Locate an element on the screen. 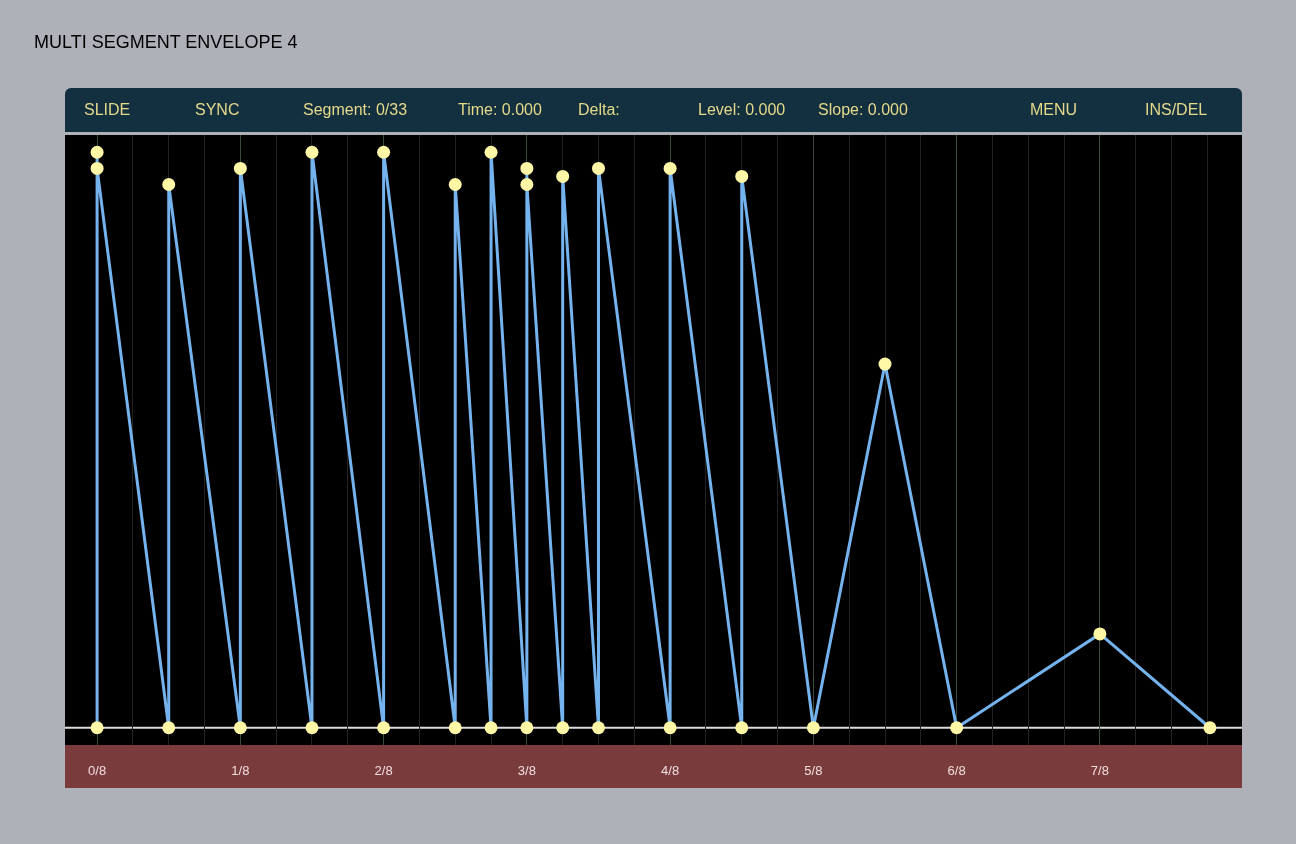  text: Segment: 0/33 is located at coordinates (355, 110).